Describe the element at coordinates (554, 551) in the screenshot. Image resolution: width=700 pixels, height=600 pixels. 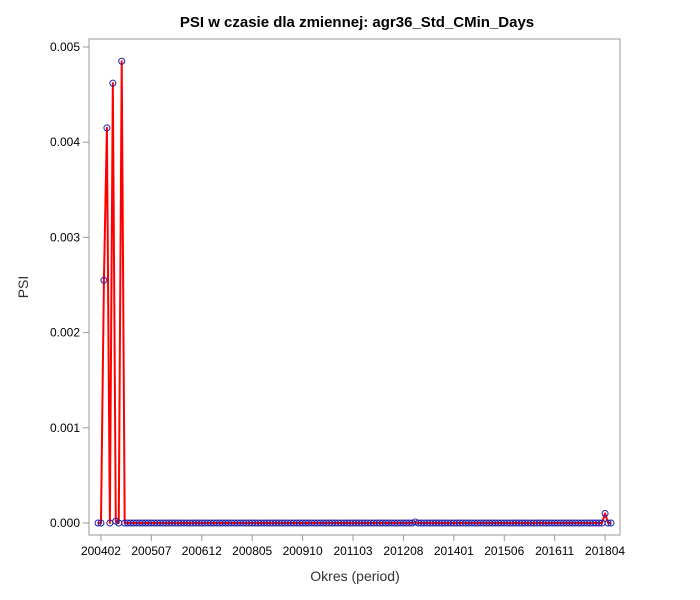
I see `x-tick-label: 201611` at that location.